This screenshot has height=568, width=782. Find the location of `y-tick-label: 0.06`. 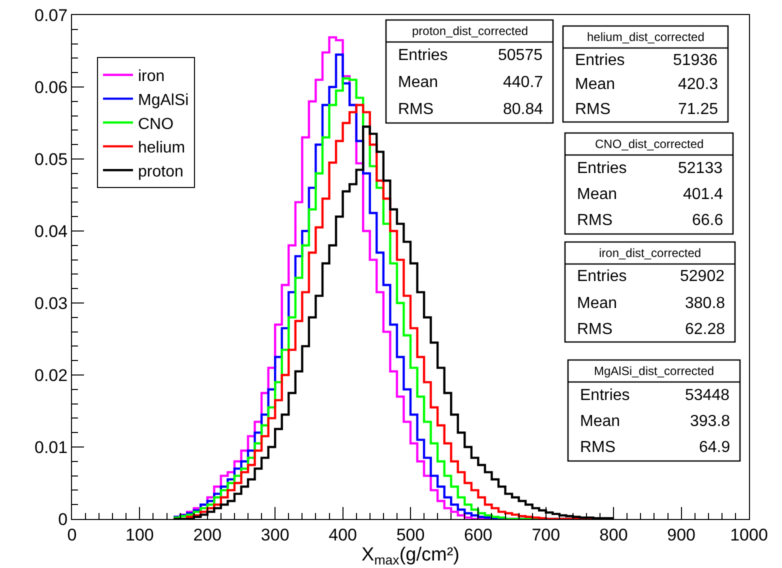

y-tick-label: 0.06 is located at coordinates (51, 87).